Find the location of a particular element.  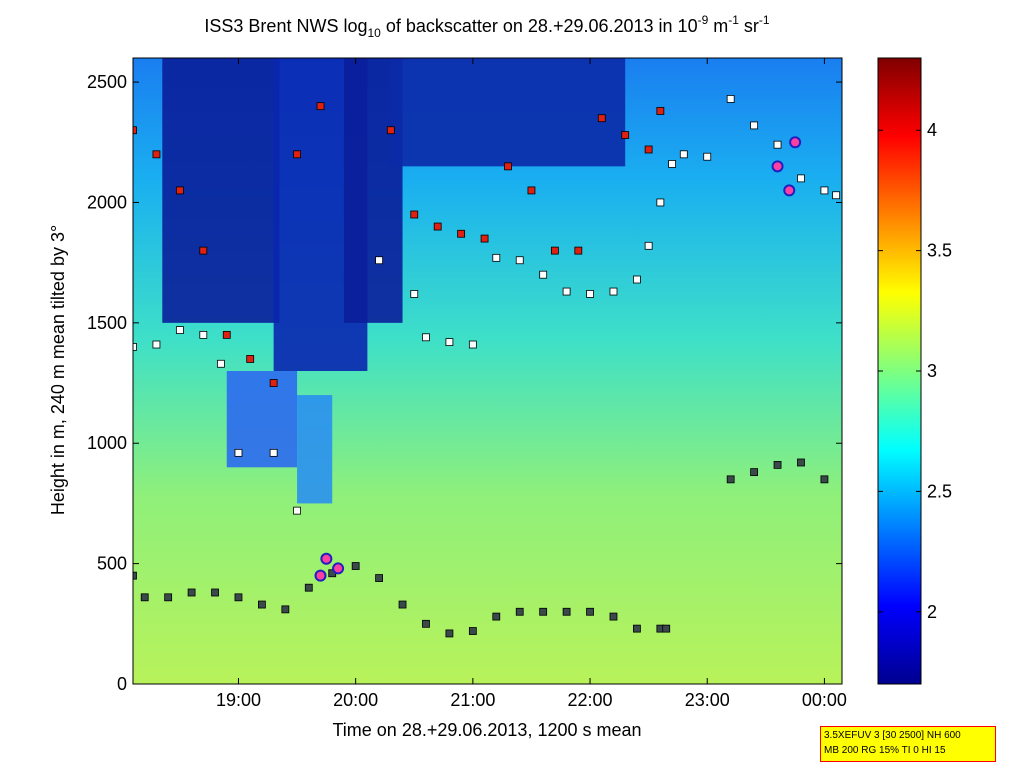

x-tick-label: 21:00 is located at coordinates (472, 700).